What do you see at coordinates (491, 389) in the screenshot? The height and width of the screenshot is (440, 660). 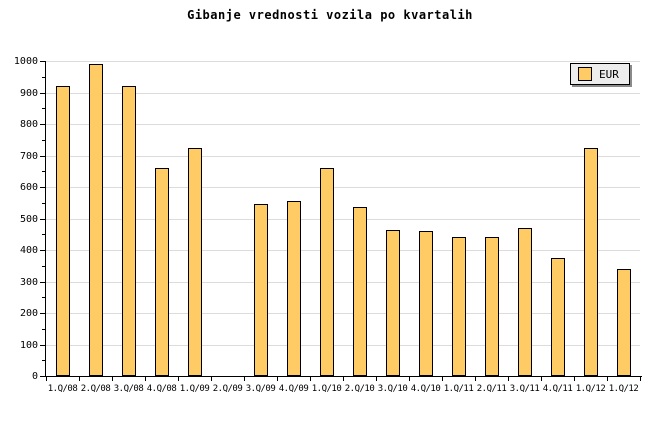 I see `x-axis-label-13: 2.Q/11` at bounding box center [491, 389].